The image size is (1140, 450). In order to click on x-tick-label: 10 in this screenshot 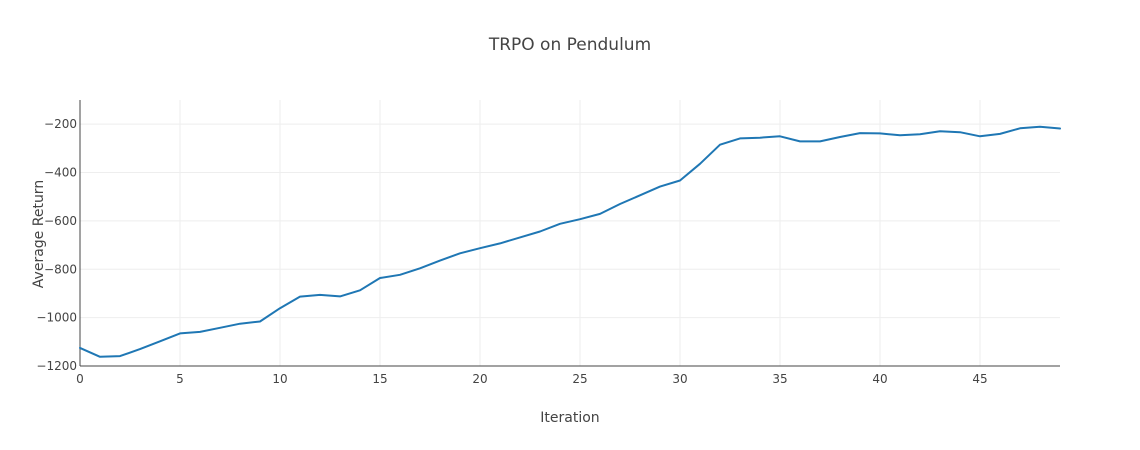, I will do `click(279, 379)`.